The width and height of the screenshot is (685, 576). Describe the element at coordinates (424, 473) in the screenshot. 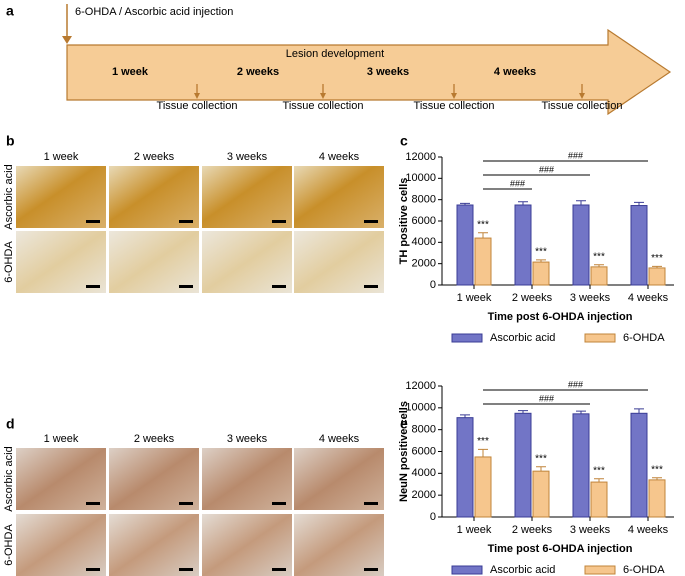

I see `y-tick-label: 4000` at that location.